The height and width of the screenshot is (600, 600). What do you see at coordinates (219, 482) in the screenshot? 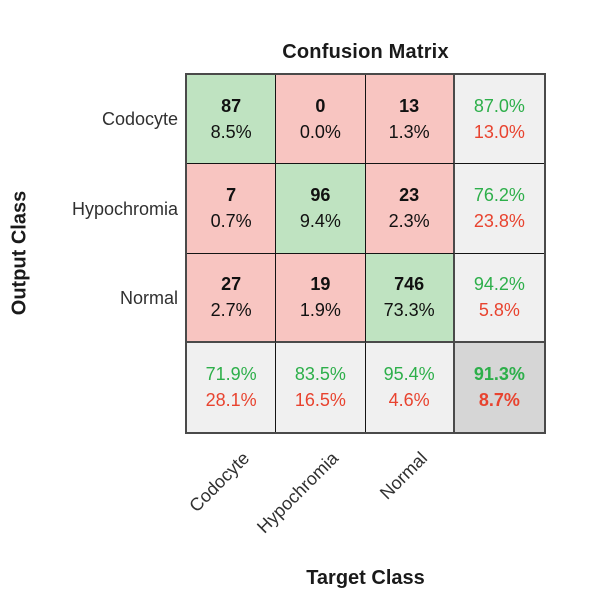
I see `x-tick-codocyte: Codocyte` at bounding box center [219, 482].